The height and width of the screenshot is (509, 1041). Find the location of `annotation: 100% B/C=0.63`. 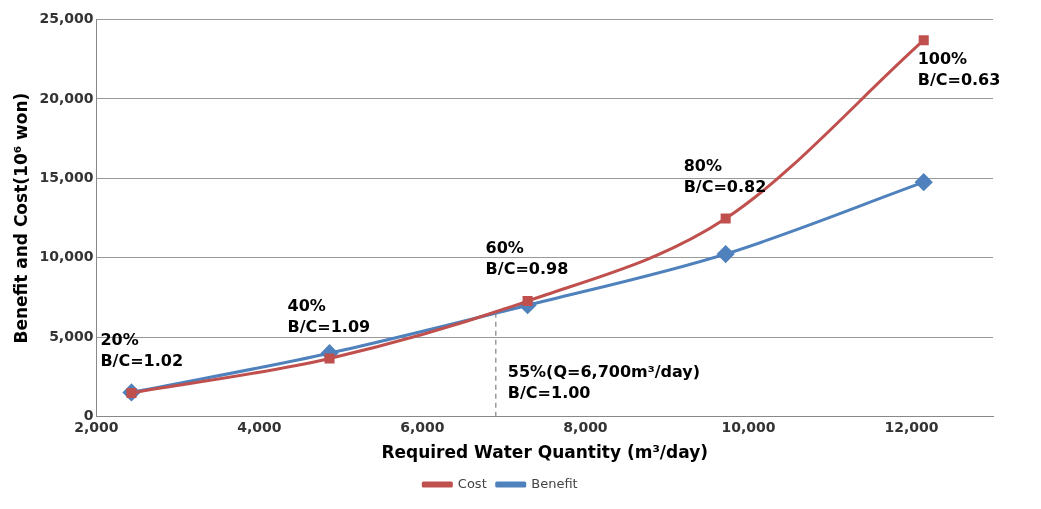

annotation: 100% B/C=0.63 is located at coordinates (959, 69).